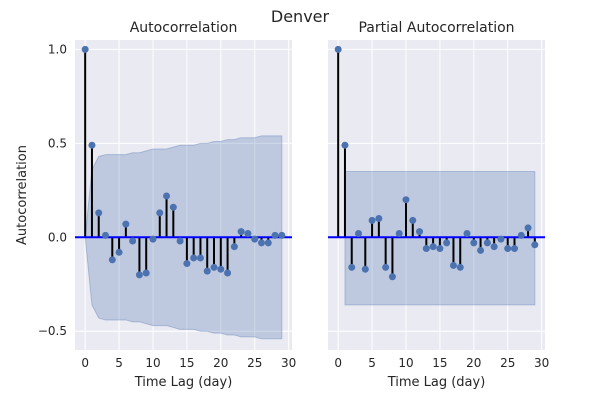  Describe the element at coordinates (22, 195) in the screenshot. I see `y-axis-label: Autocorrelation` at that location.